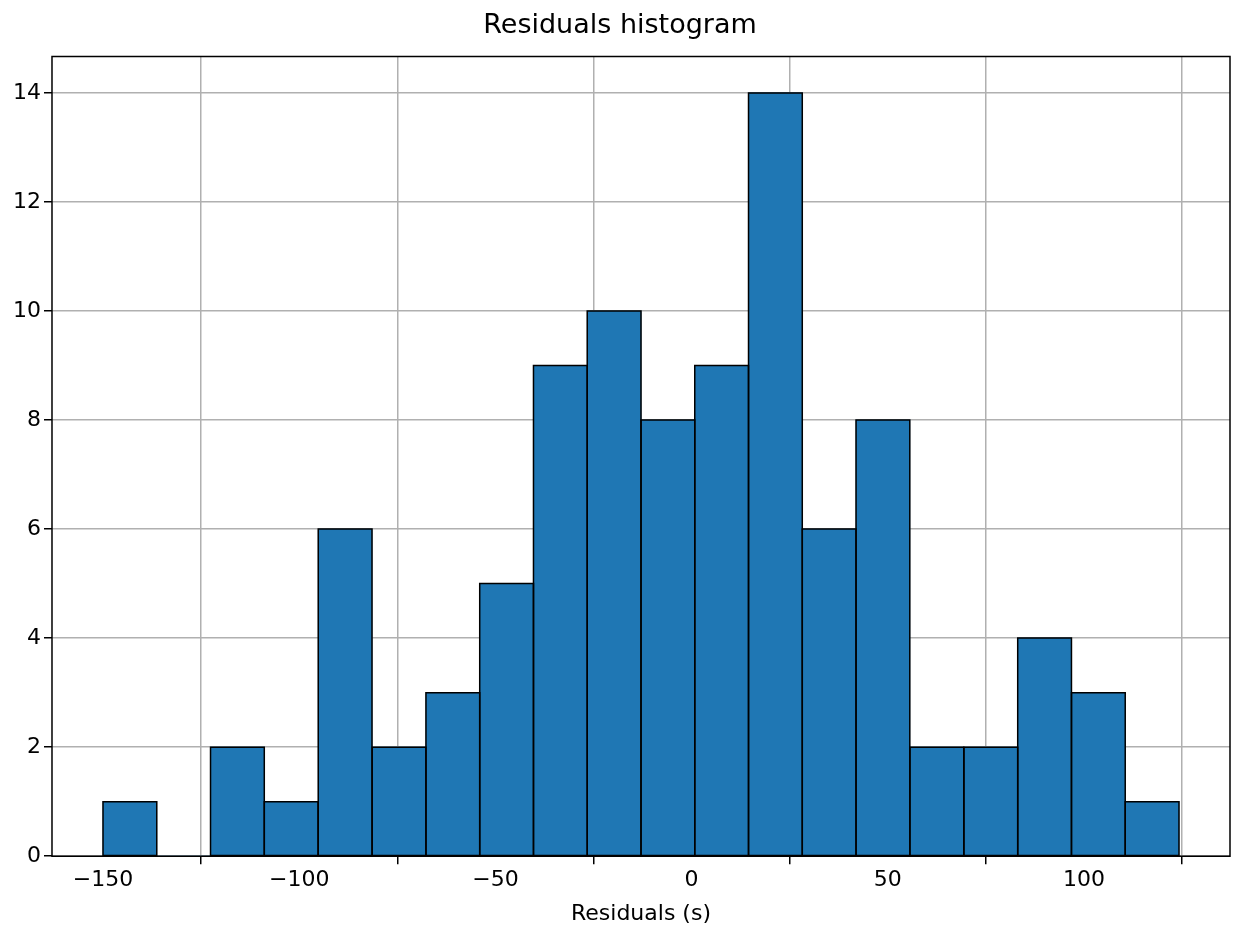 The height and width of the screenshot is (939, 1238). Describe the element at coordinates (33, 745) in the screenshot. I see `y-tick-label: 2` at that location.